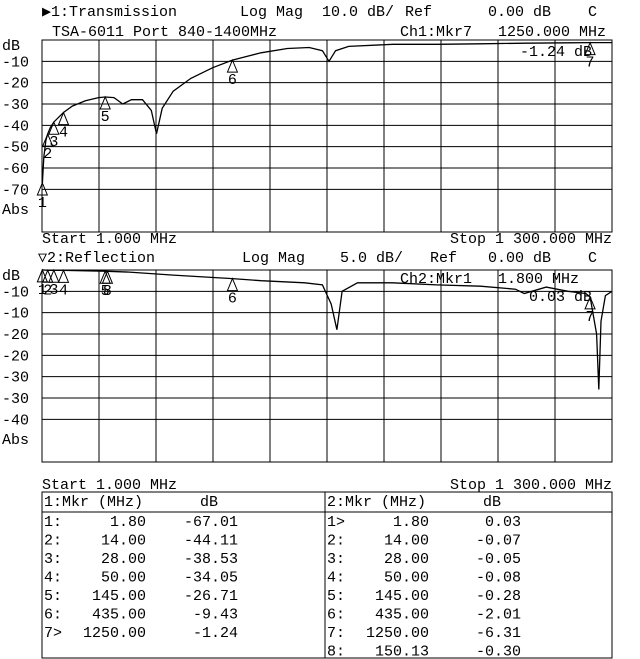 This screenshot has height=659, width=640. I want to click on table-header: 2:Mkr (MHz), so click(376, 502).